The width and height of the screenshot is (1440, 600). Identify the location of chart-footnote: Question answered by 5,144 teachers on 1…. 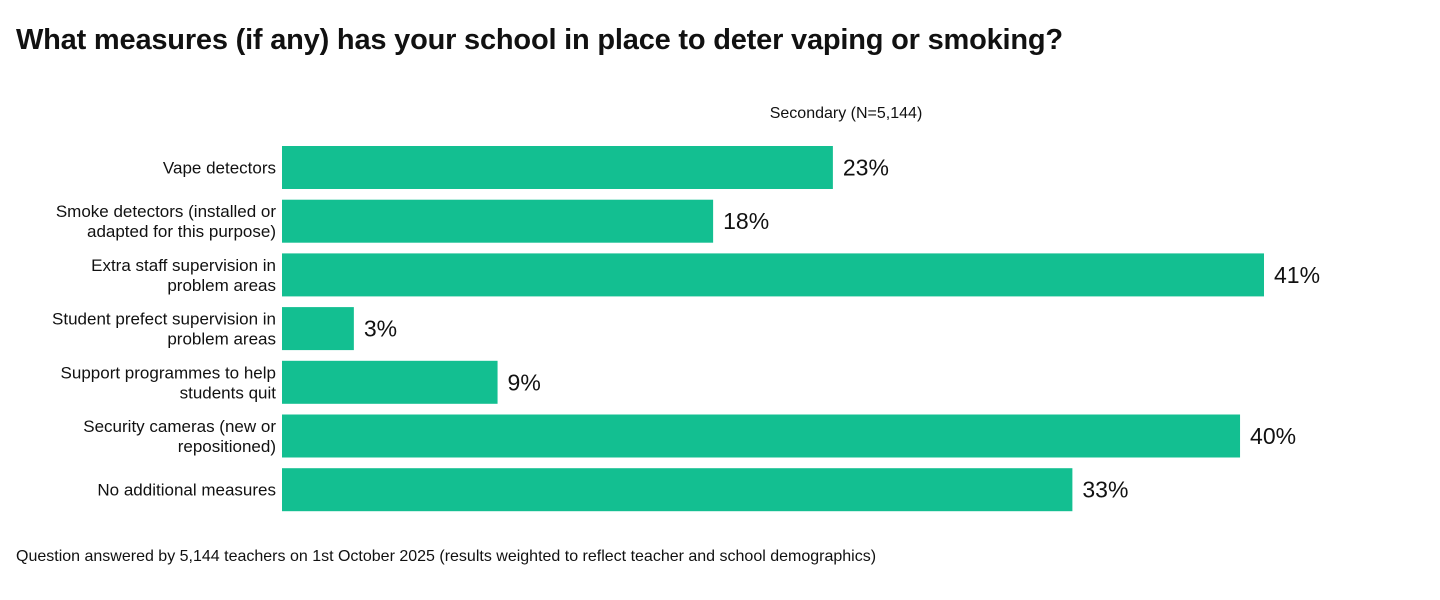
(446, 556).